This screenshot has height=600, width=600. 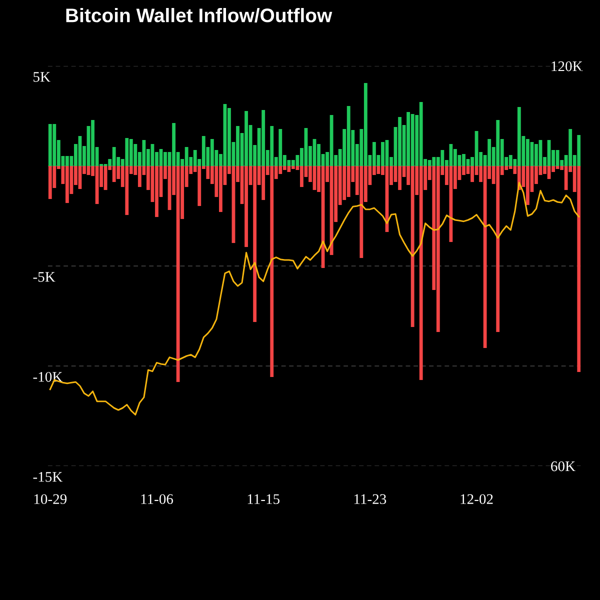 What do you see at coordinates (48, 477) in the screenshot?
I see `y-tick-label: -15K` at bounding box center [48, 477].